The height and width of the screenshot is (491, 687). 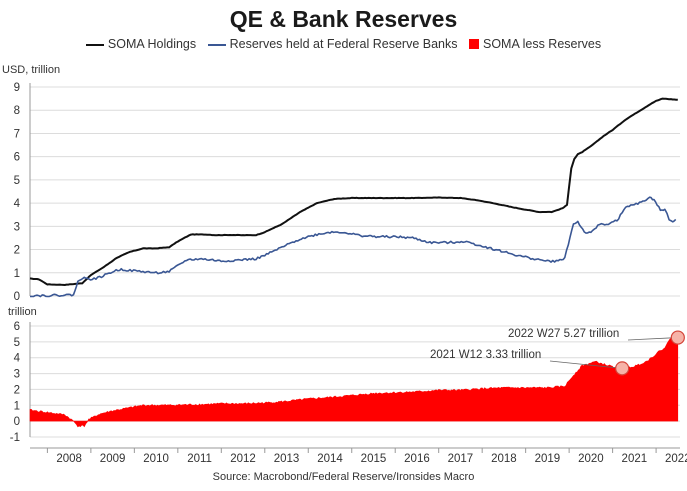 I want to click on x-tick-label-2021: 2021, so click(x=635, y=459).